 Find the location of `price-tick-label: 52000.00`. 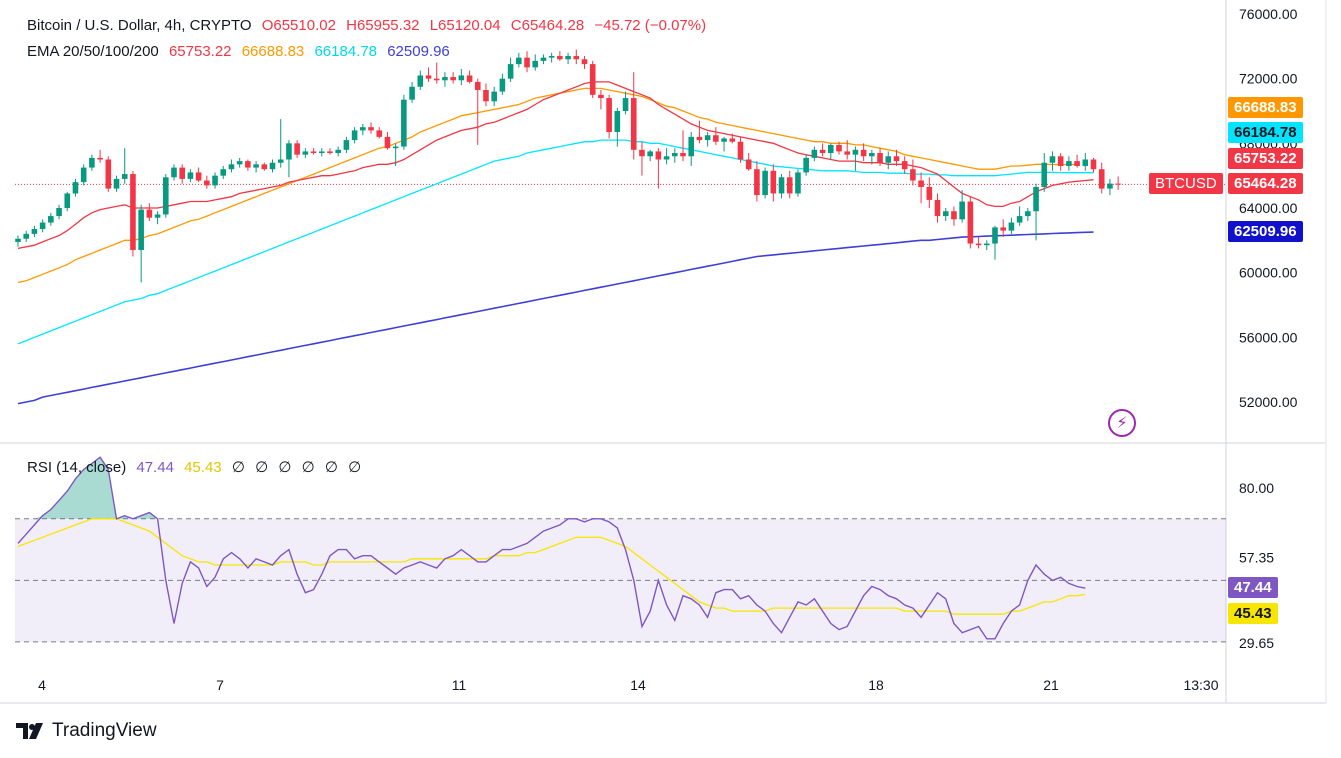

price-tick-label: 52000.00 is located at coordinates (1268, 402).